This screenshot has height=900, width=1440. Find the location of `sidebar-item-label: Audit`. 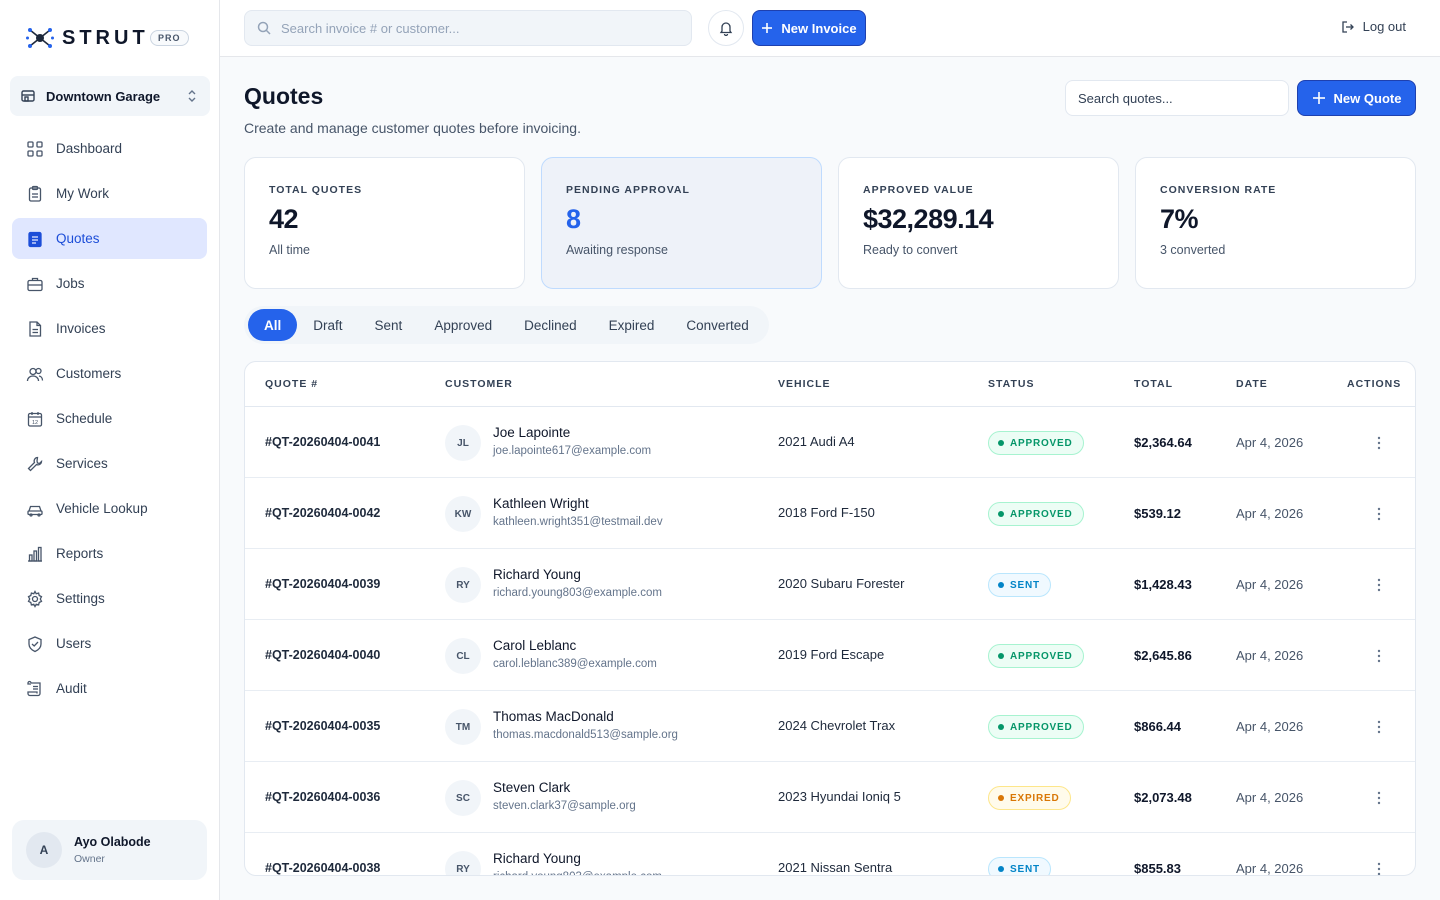

sidebar-item-label: Audit is located at coordinates (71, 688).